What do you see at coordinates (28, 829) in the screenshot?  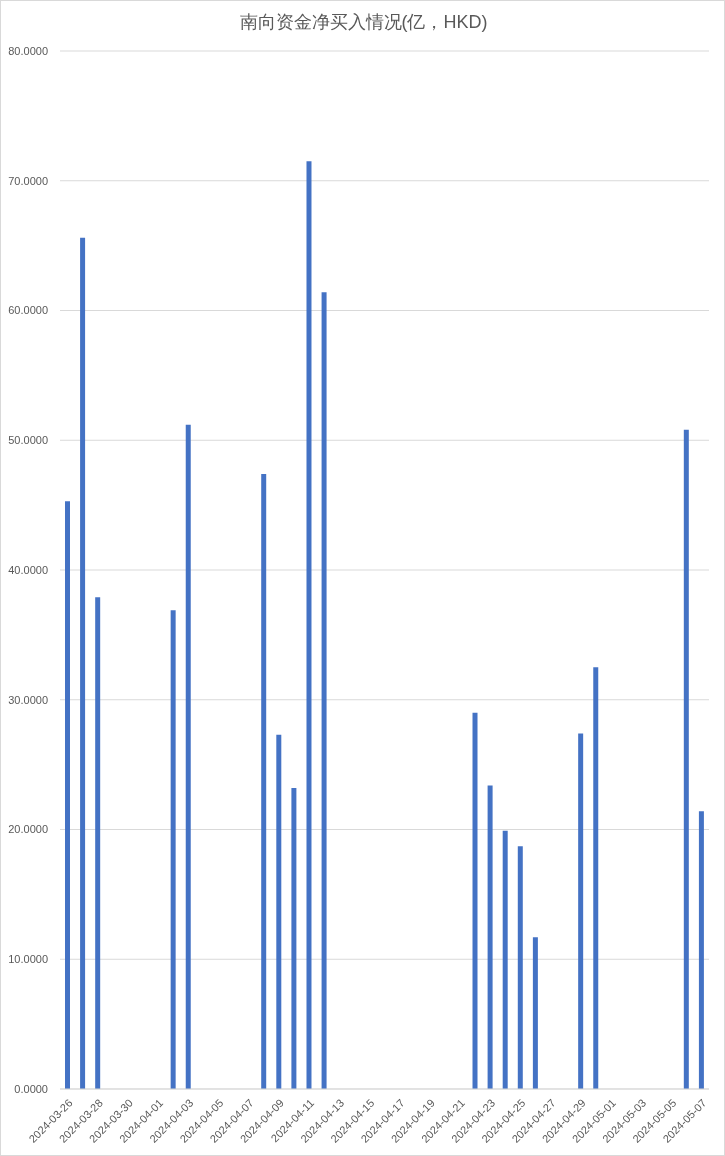 I see `y-tick-label: 20.0000` at bounding box center [28, 829].